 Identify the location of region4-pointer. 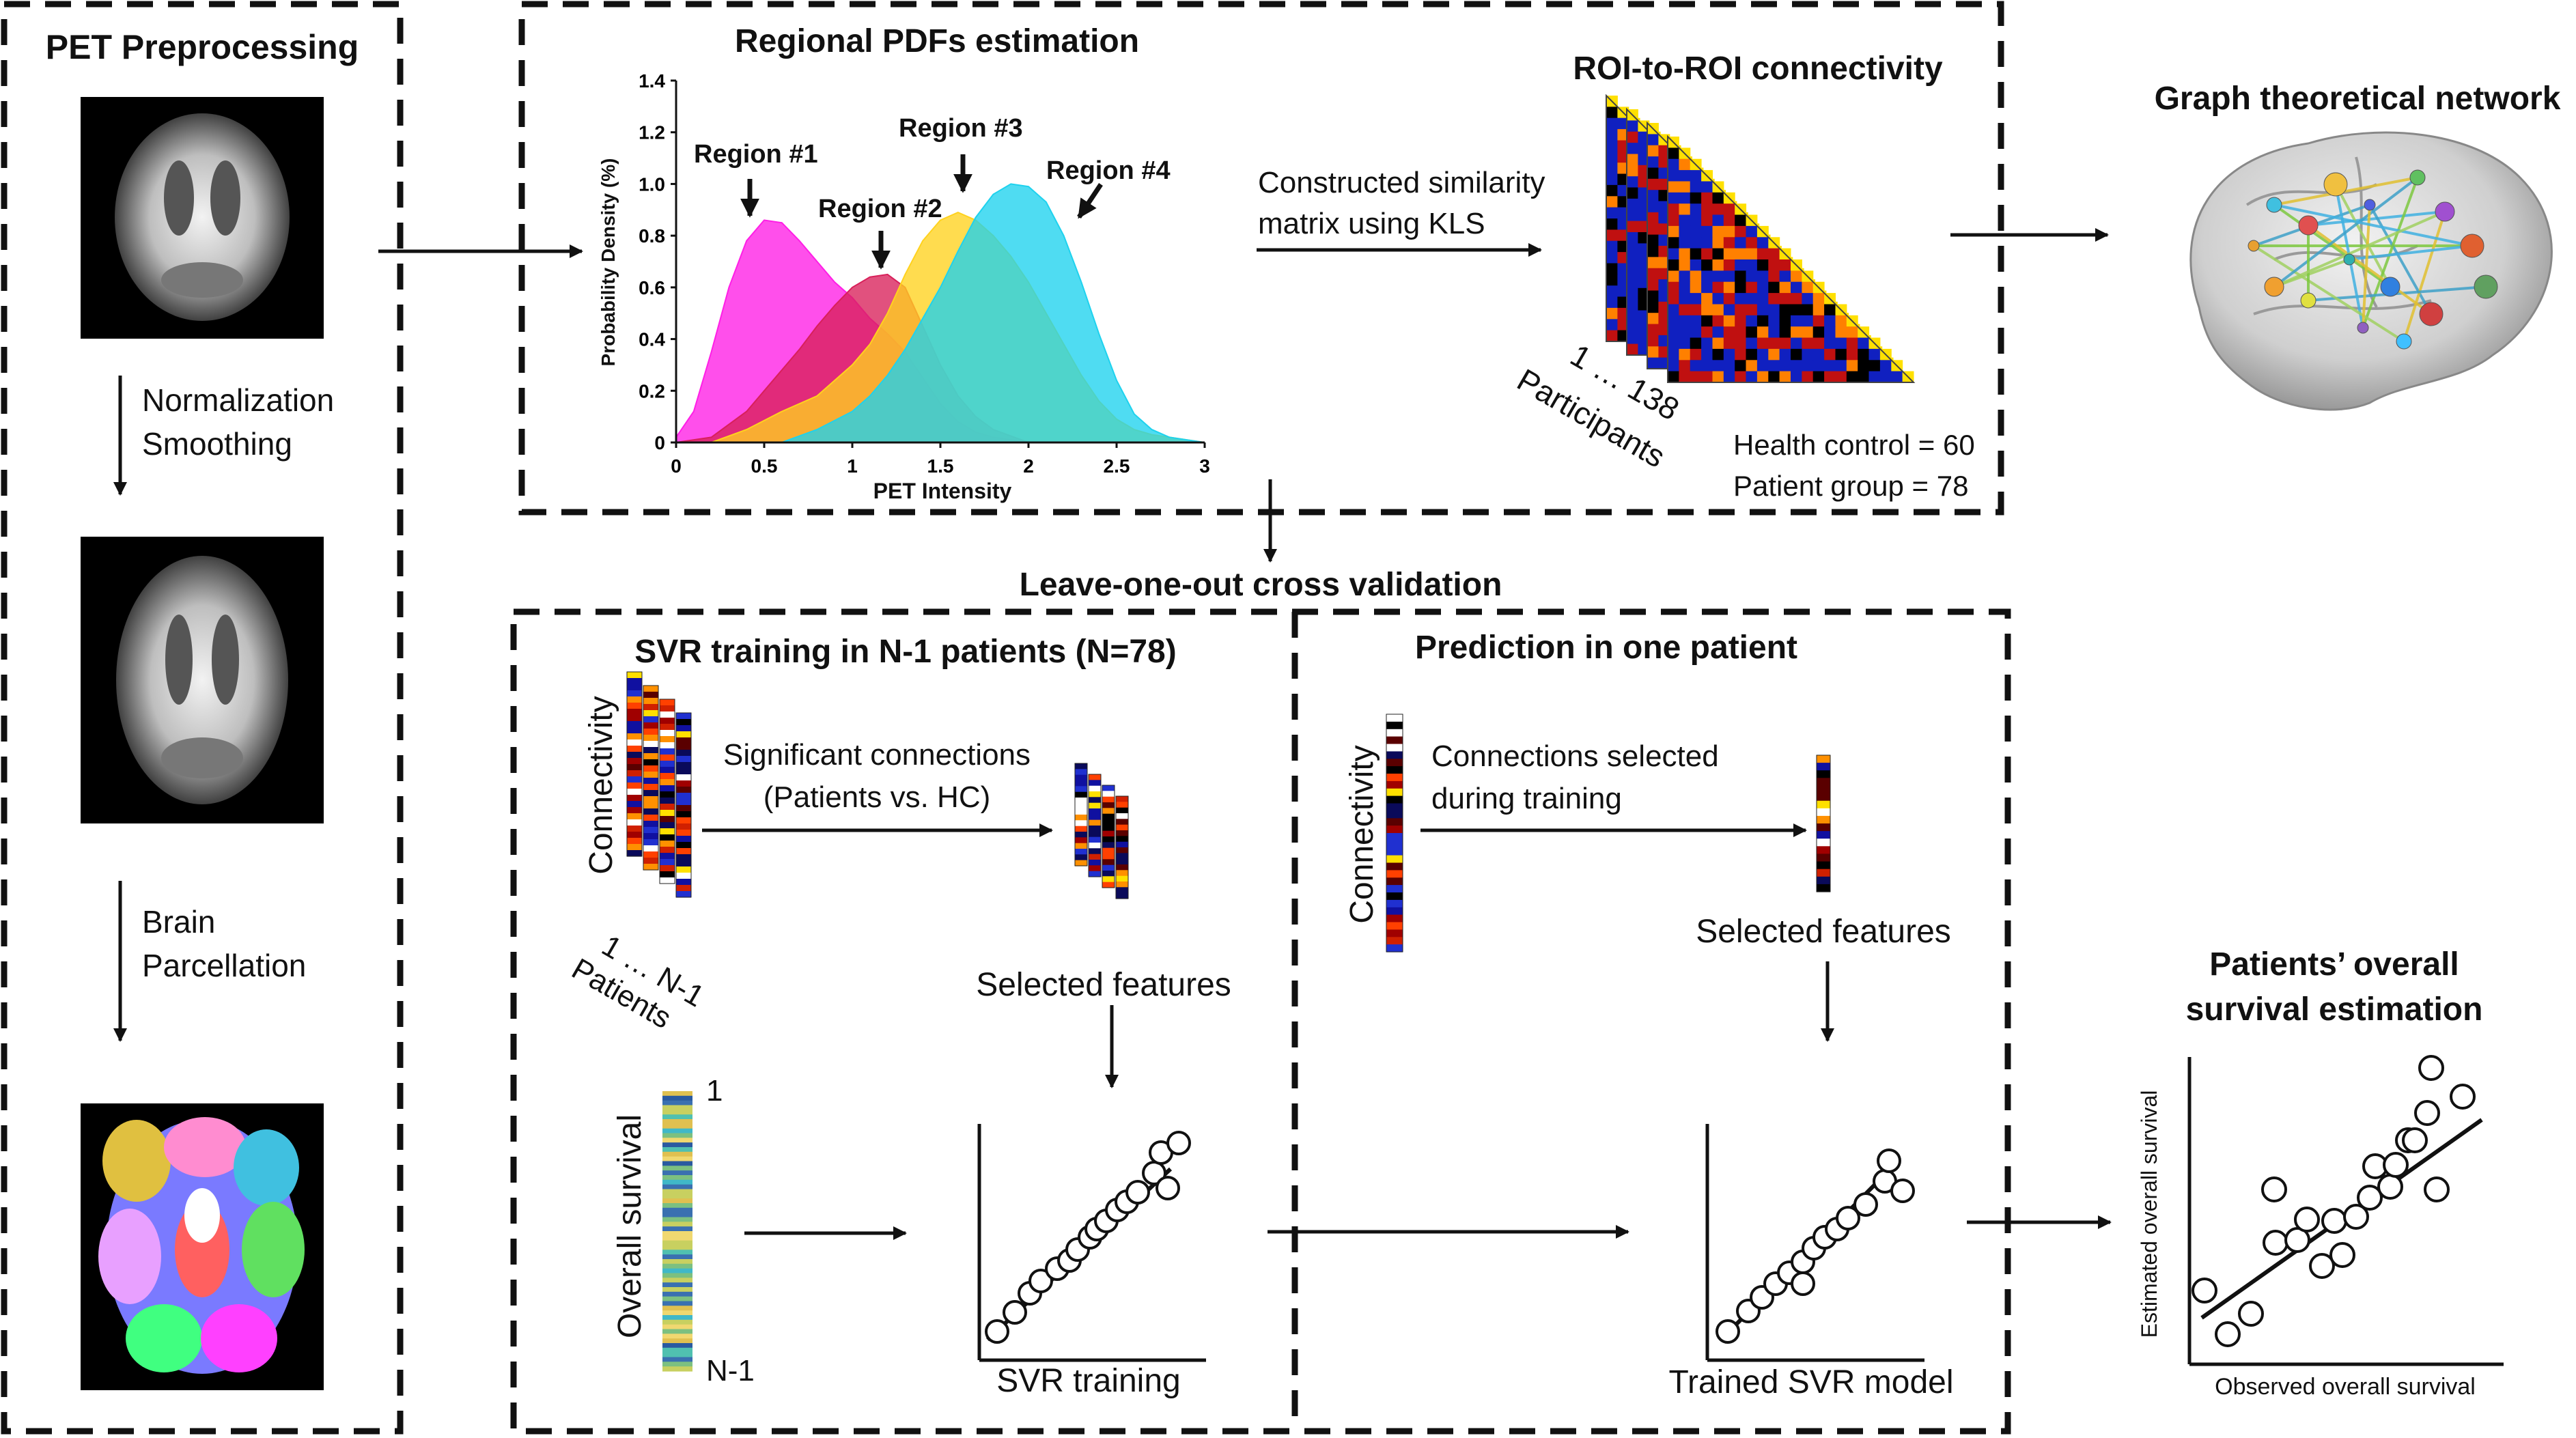
(1090, 201).